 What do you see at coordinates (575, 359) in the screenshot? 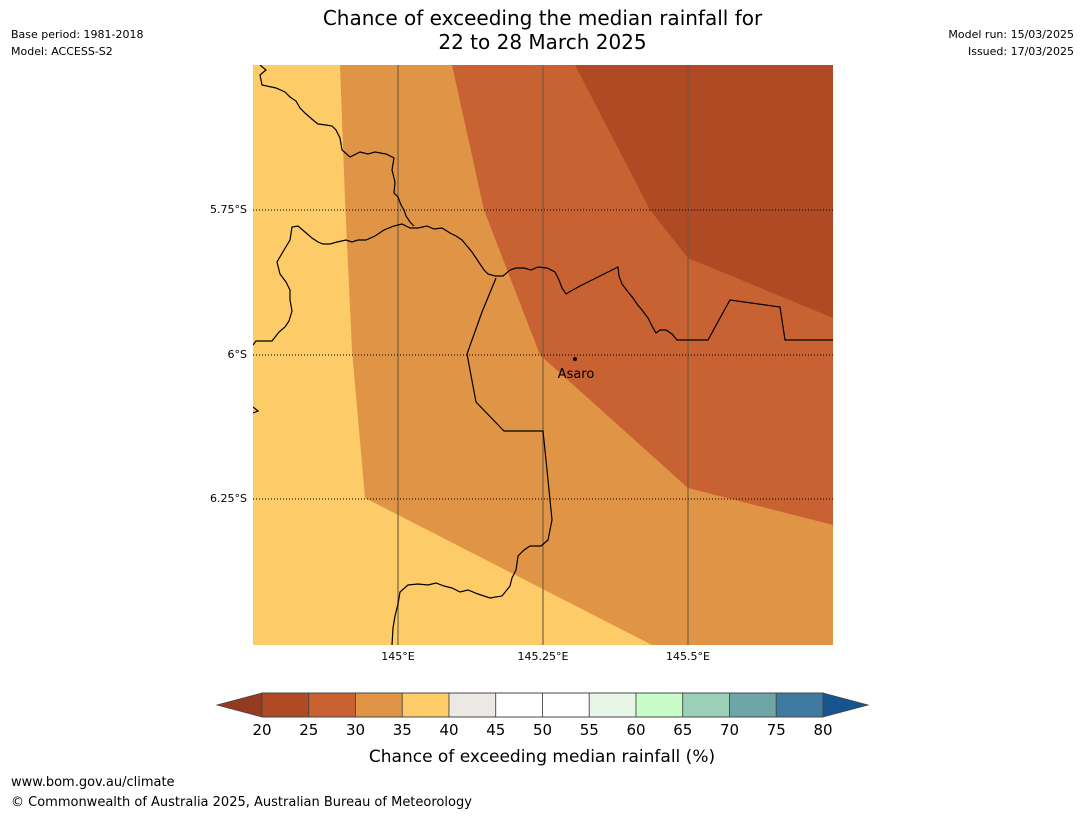
I see `asaro-marker` at bounding box center [575, 359].